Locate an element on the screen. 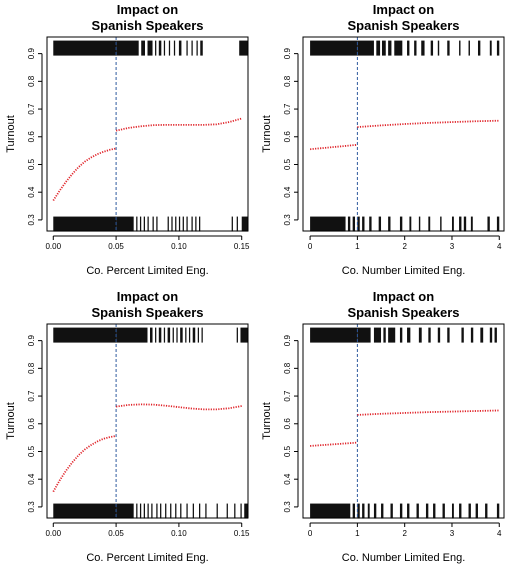 The image size is (512, 575). x-tick-label: 0.05 is located at coordinates (116, 533).